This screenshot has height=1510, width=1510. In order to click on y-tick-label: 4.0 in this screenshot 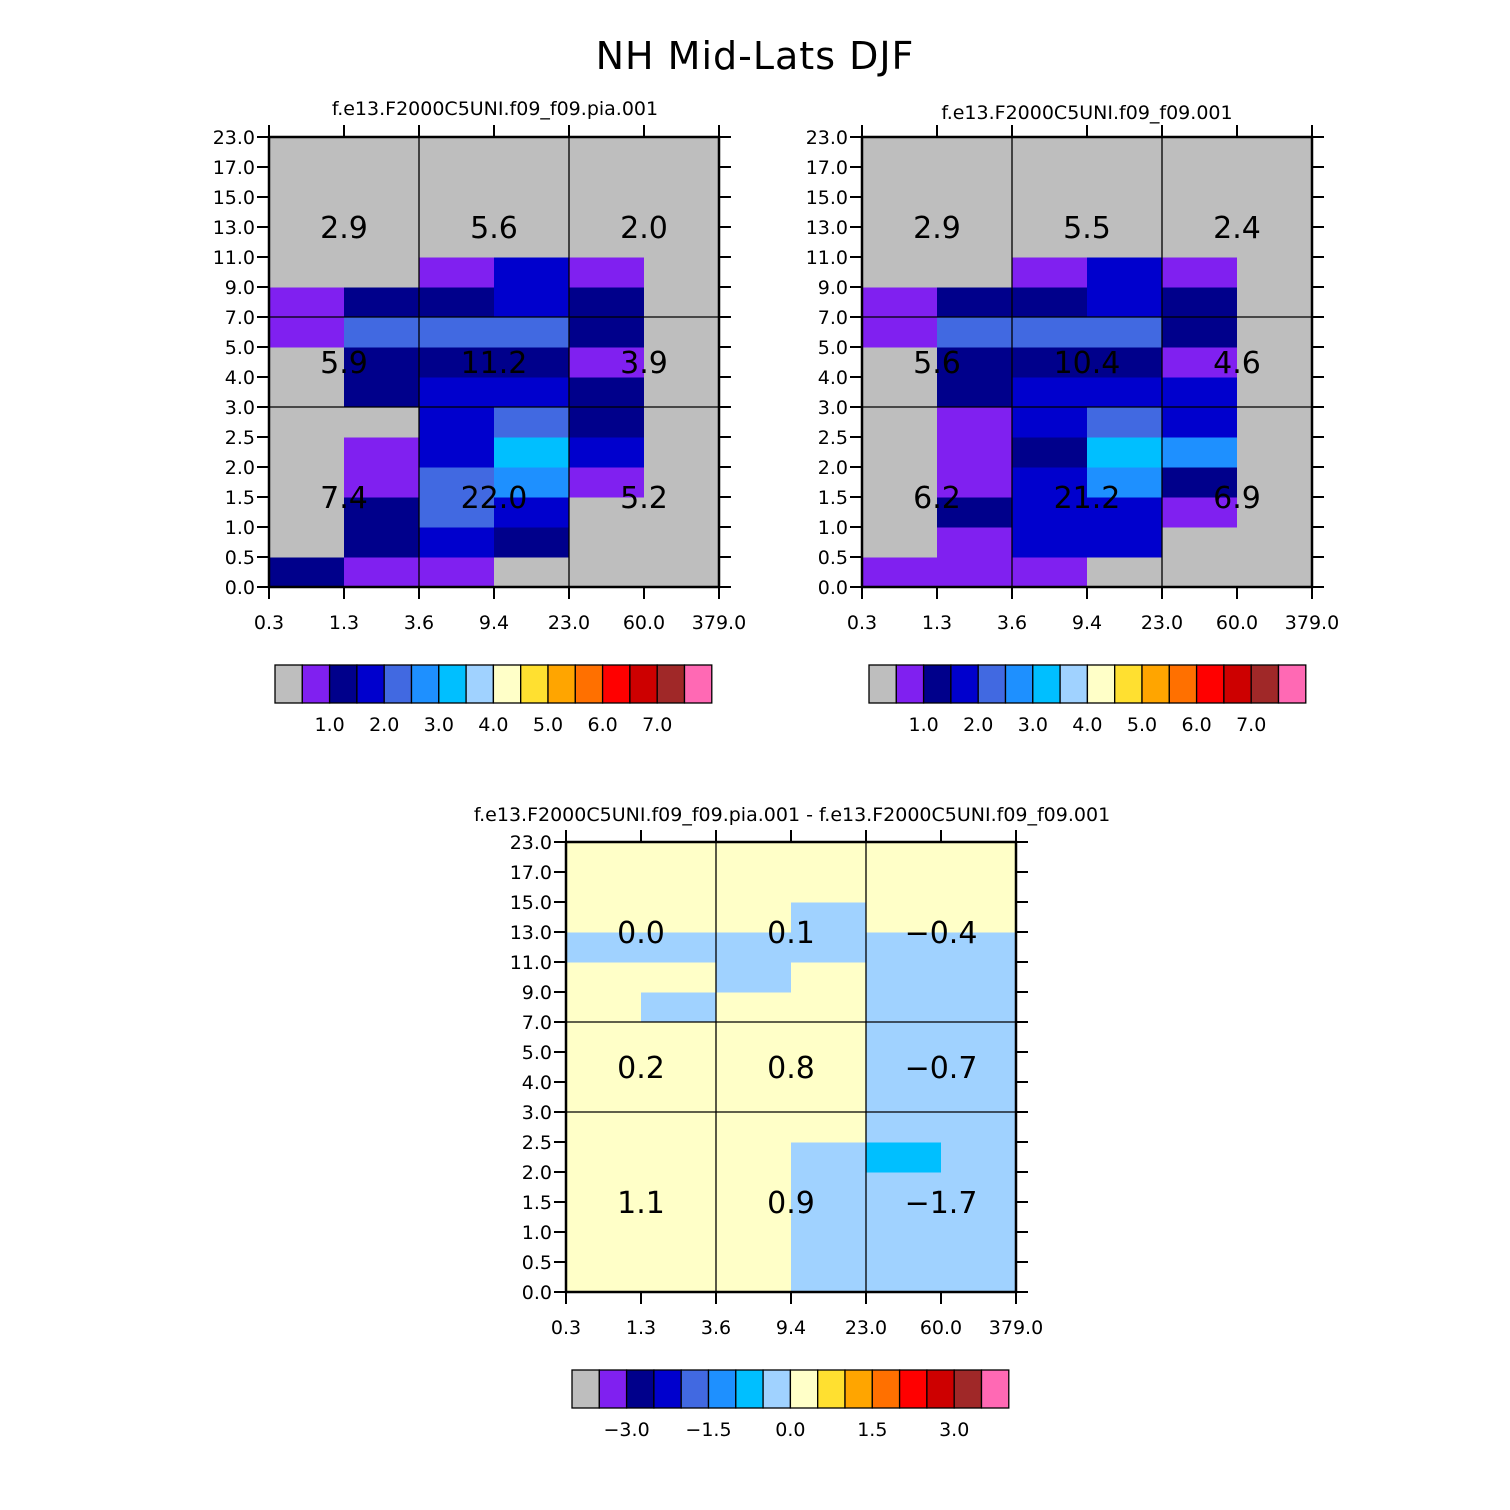, I will do `click(537, 1083)`.